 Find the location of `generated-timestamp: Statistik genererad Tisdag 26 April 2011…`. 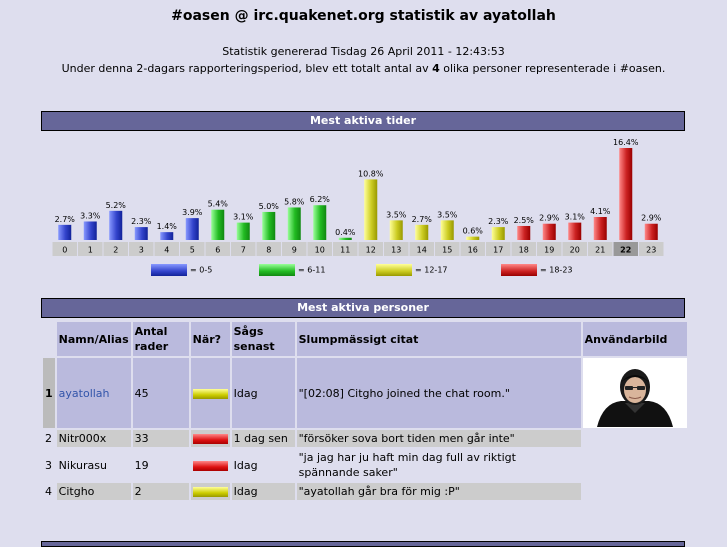

generated-timestamp: Statistik genererad Tisdag 26 April 2011… is located at coordinates (363, 51).